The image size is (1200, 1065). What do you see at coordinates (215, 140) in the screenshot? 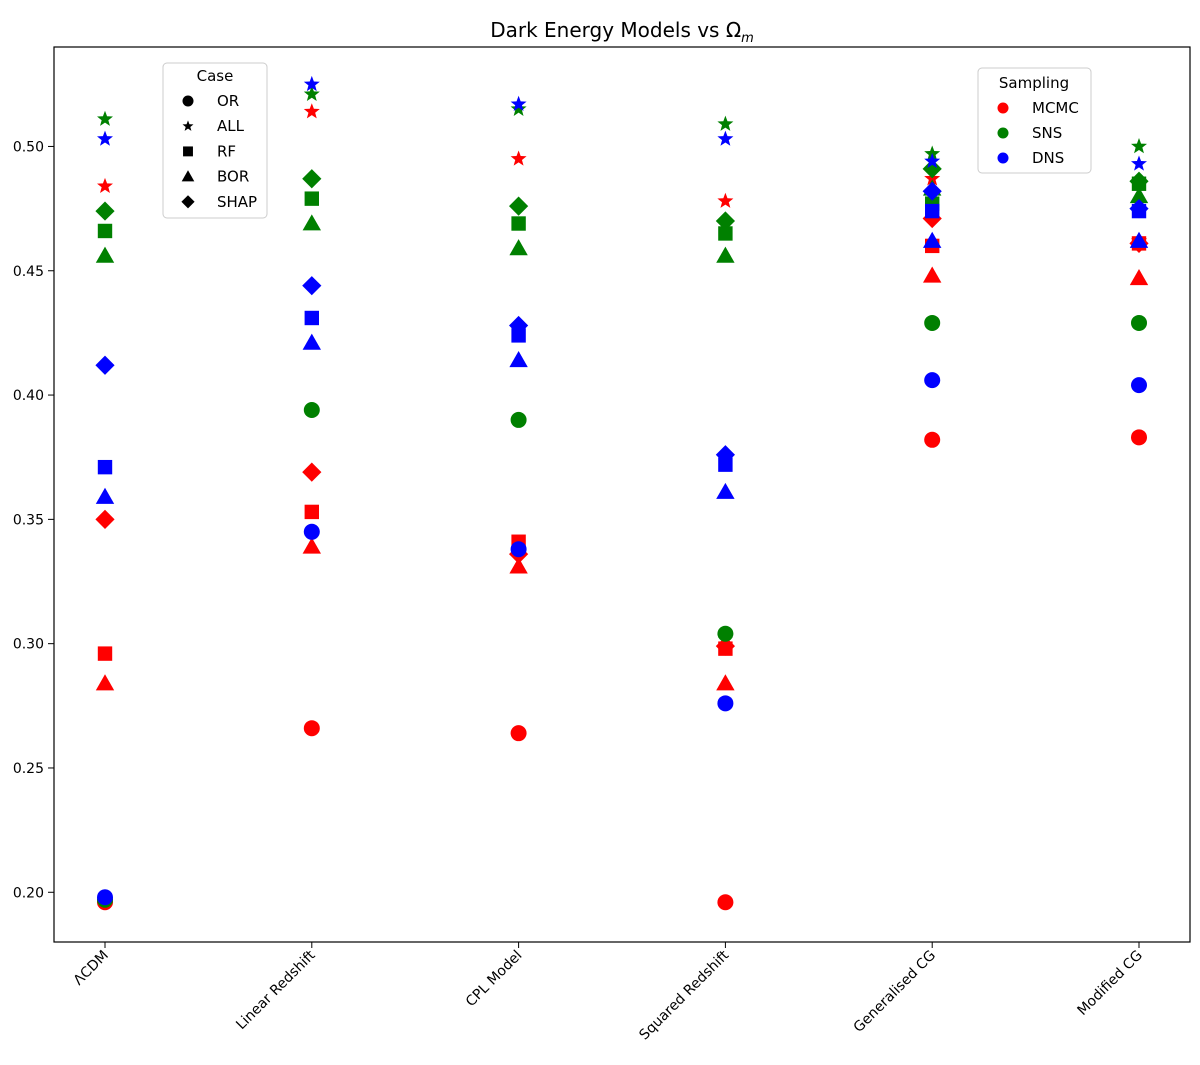
I see `legend-case: Case OR ALL RF BOR SHAP` at bounding box center [215, 140].